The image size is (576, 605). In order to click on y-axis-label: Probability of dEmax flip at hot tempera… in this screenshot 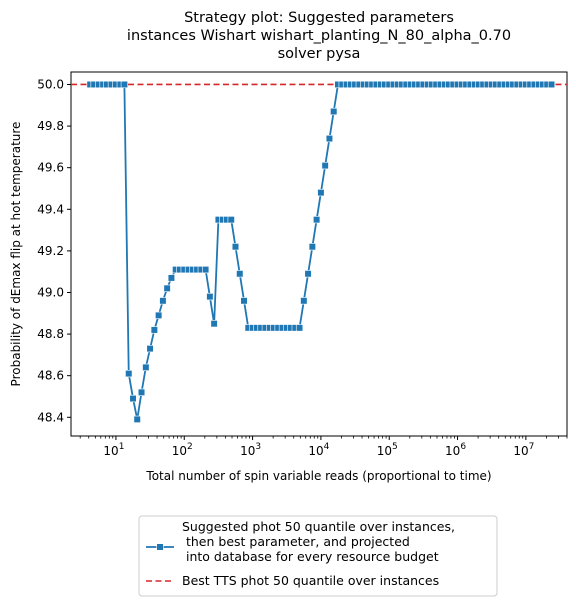, I will do `click(16, 254)`.